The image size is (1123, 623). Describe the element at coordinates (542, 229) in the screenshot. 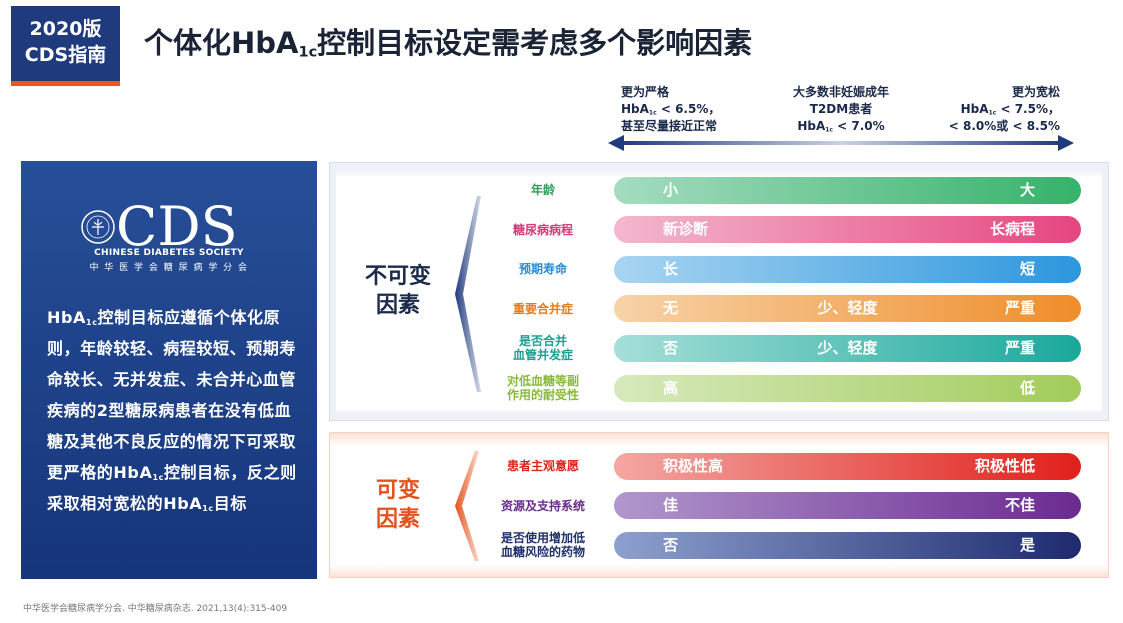

I see `fixed-factor-label: 糖尿病病程` at that location.